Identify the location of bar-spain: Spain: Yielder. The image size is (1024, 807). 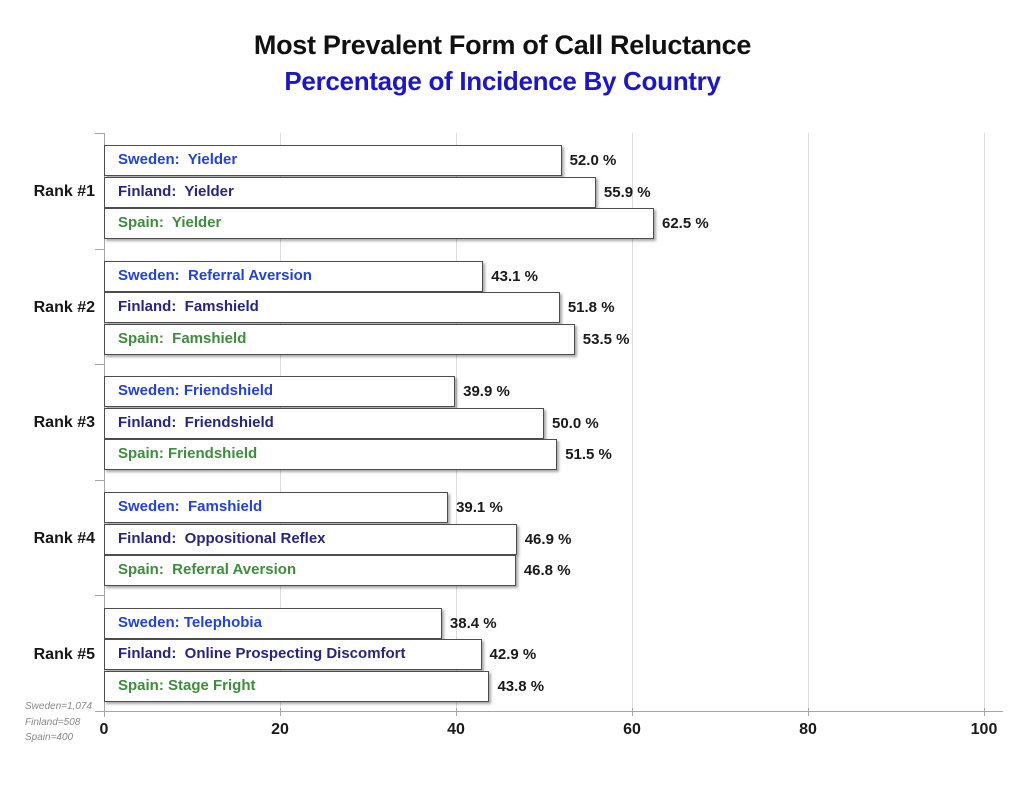
(379, 223).